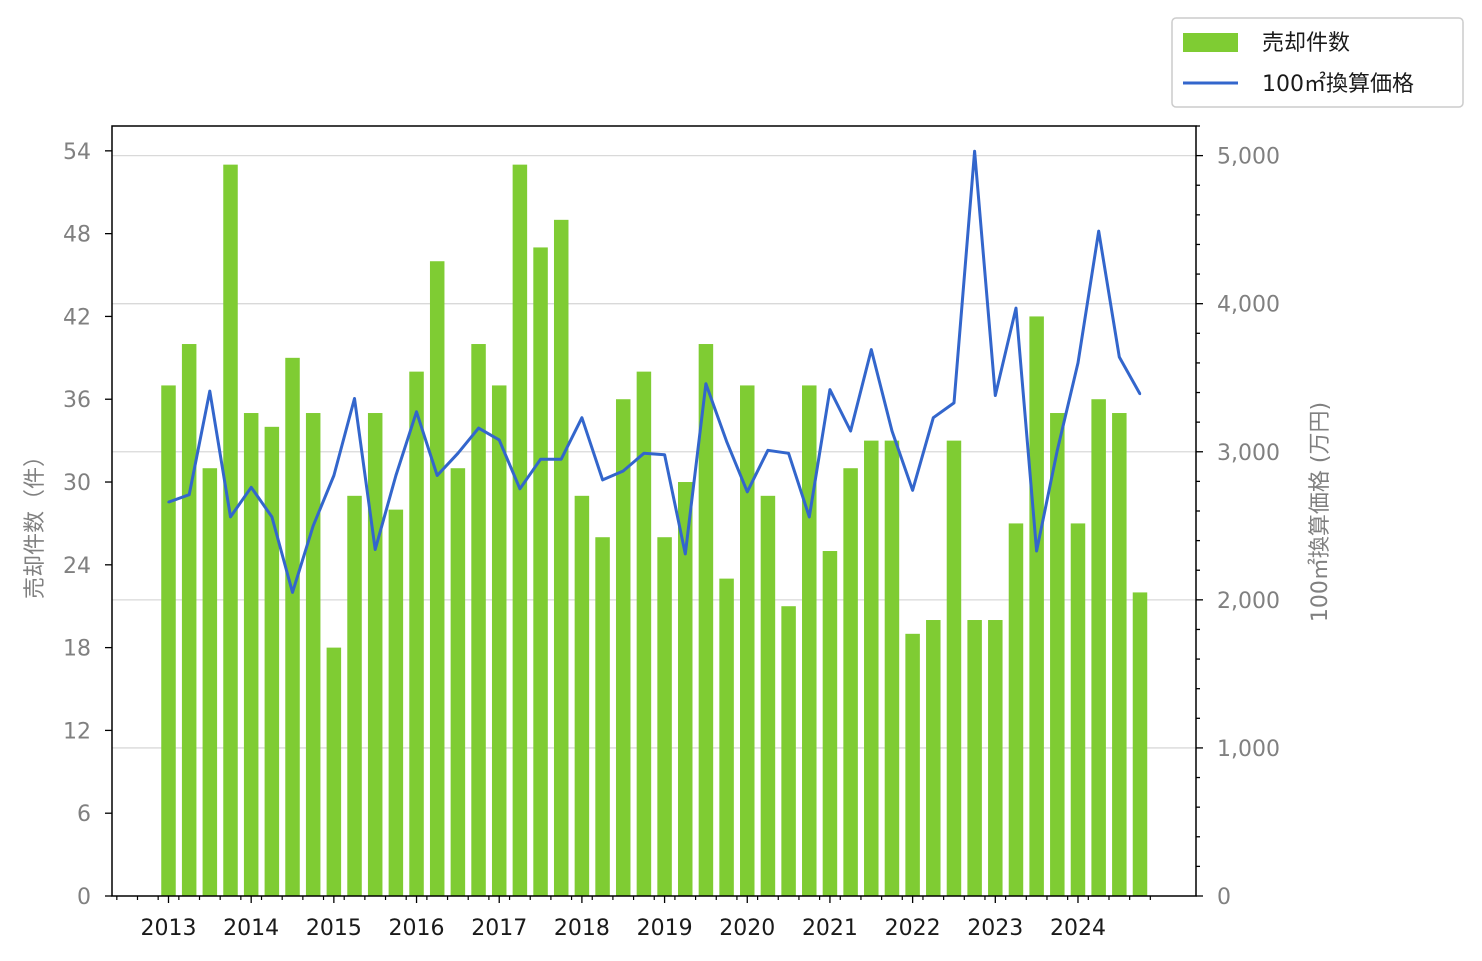 This screenshot has height=961, width=1482. What do you see at coordinates (913, 928) in the screenshot?
I see `x-tick-label: 2022` at bounding box center [913, 928].